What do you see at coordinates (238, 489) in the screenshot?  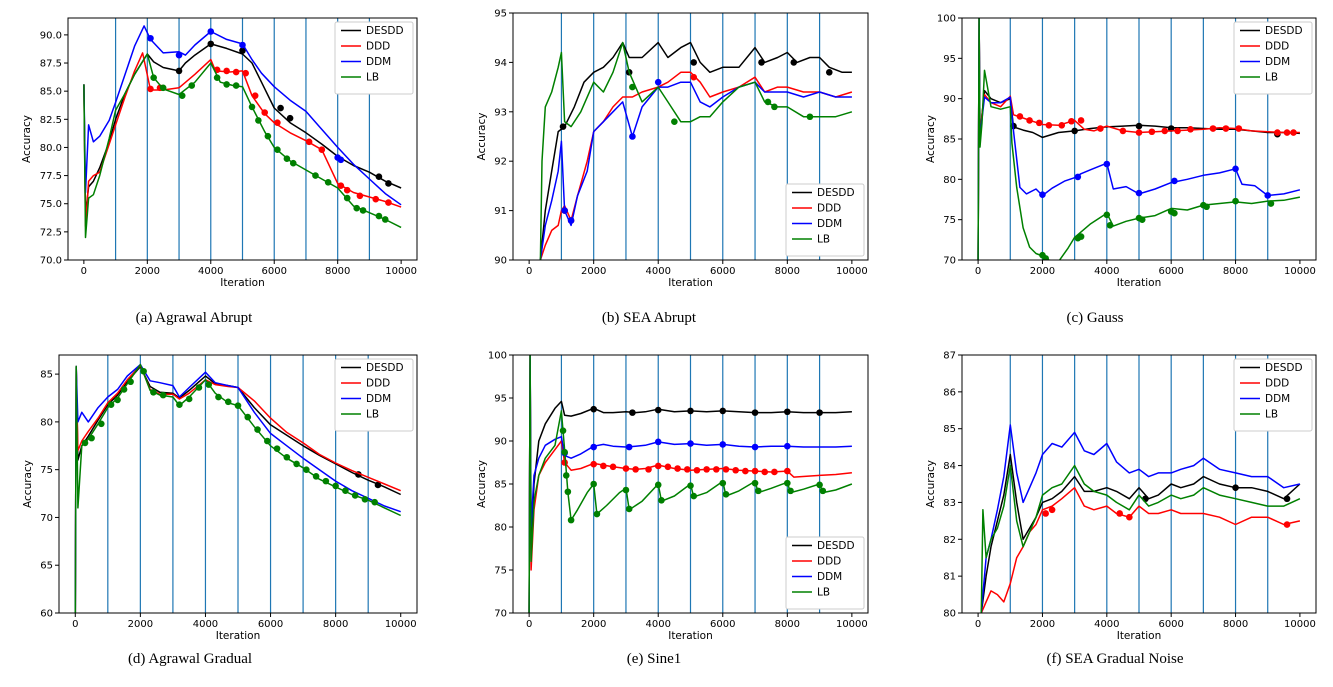 I see `series-line-desdd` at bounding box center [238, 489].